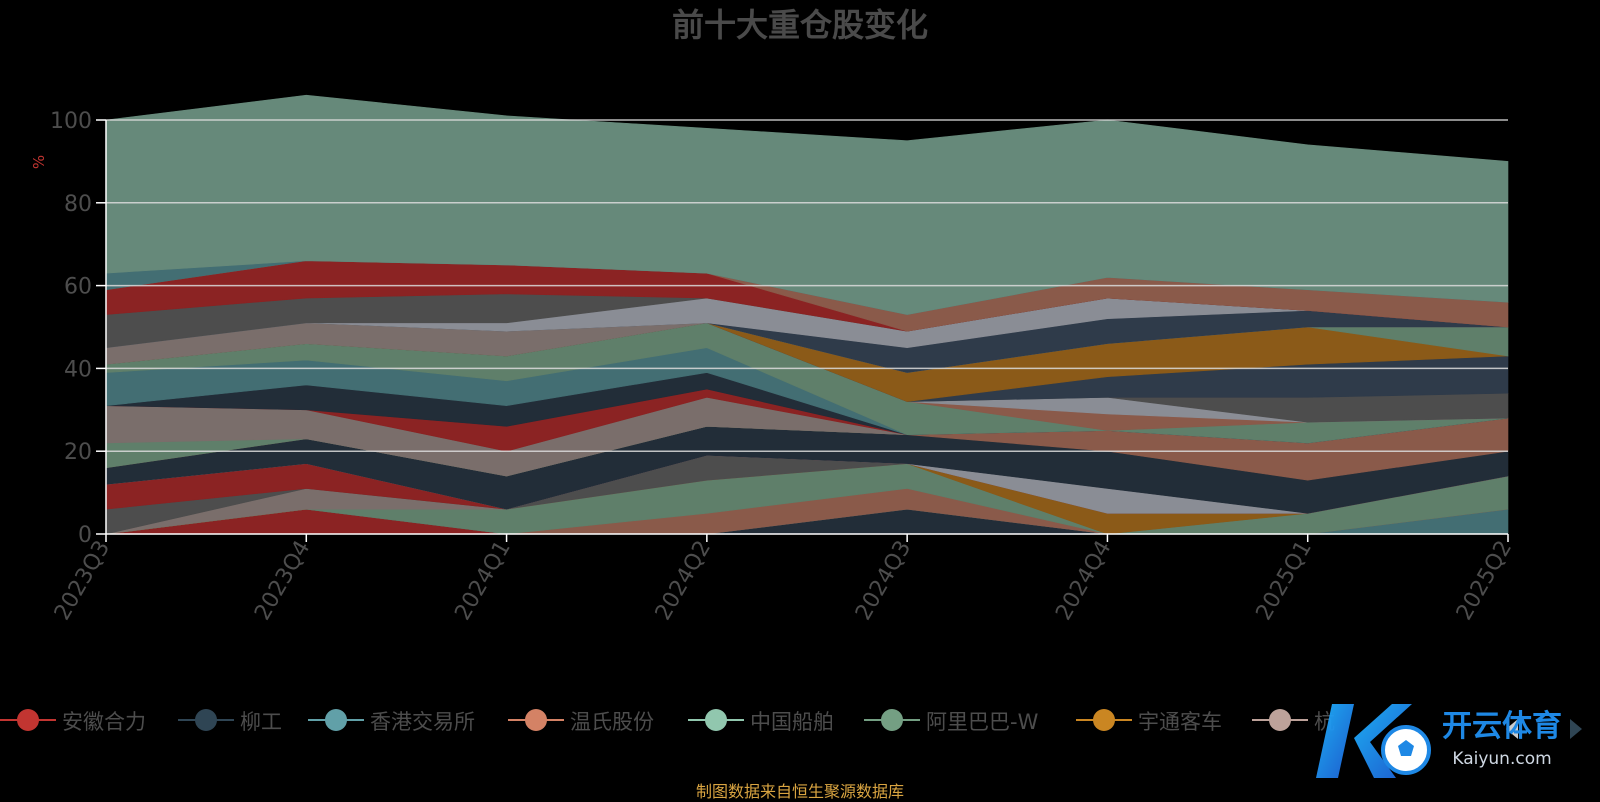 The width and height of the screenshot is (1600, 802). Describe the element at coordinates (71, 121) in the screenshot. I see `y-tick-label-100: 100` at that location.